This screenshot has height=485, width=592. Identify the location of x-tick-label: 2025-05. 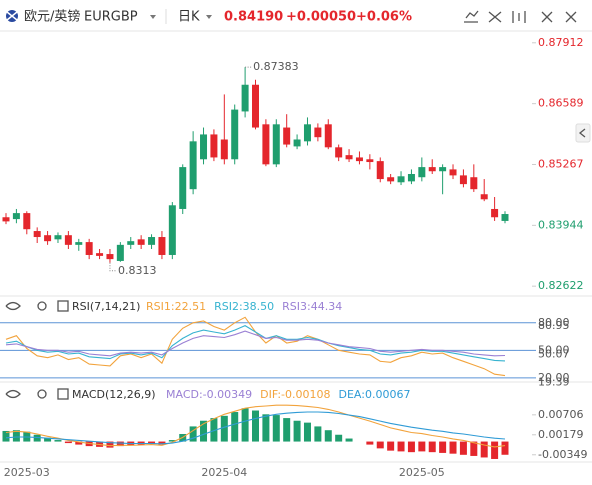
(422, 472).